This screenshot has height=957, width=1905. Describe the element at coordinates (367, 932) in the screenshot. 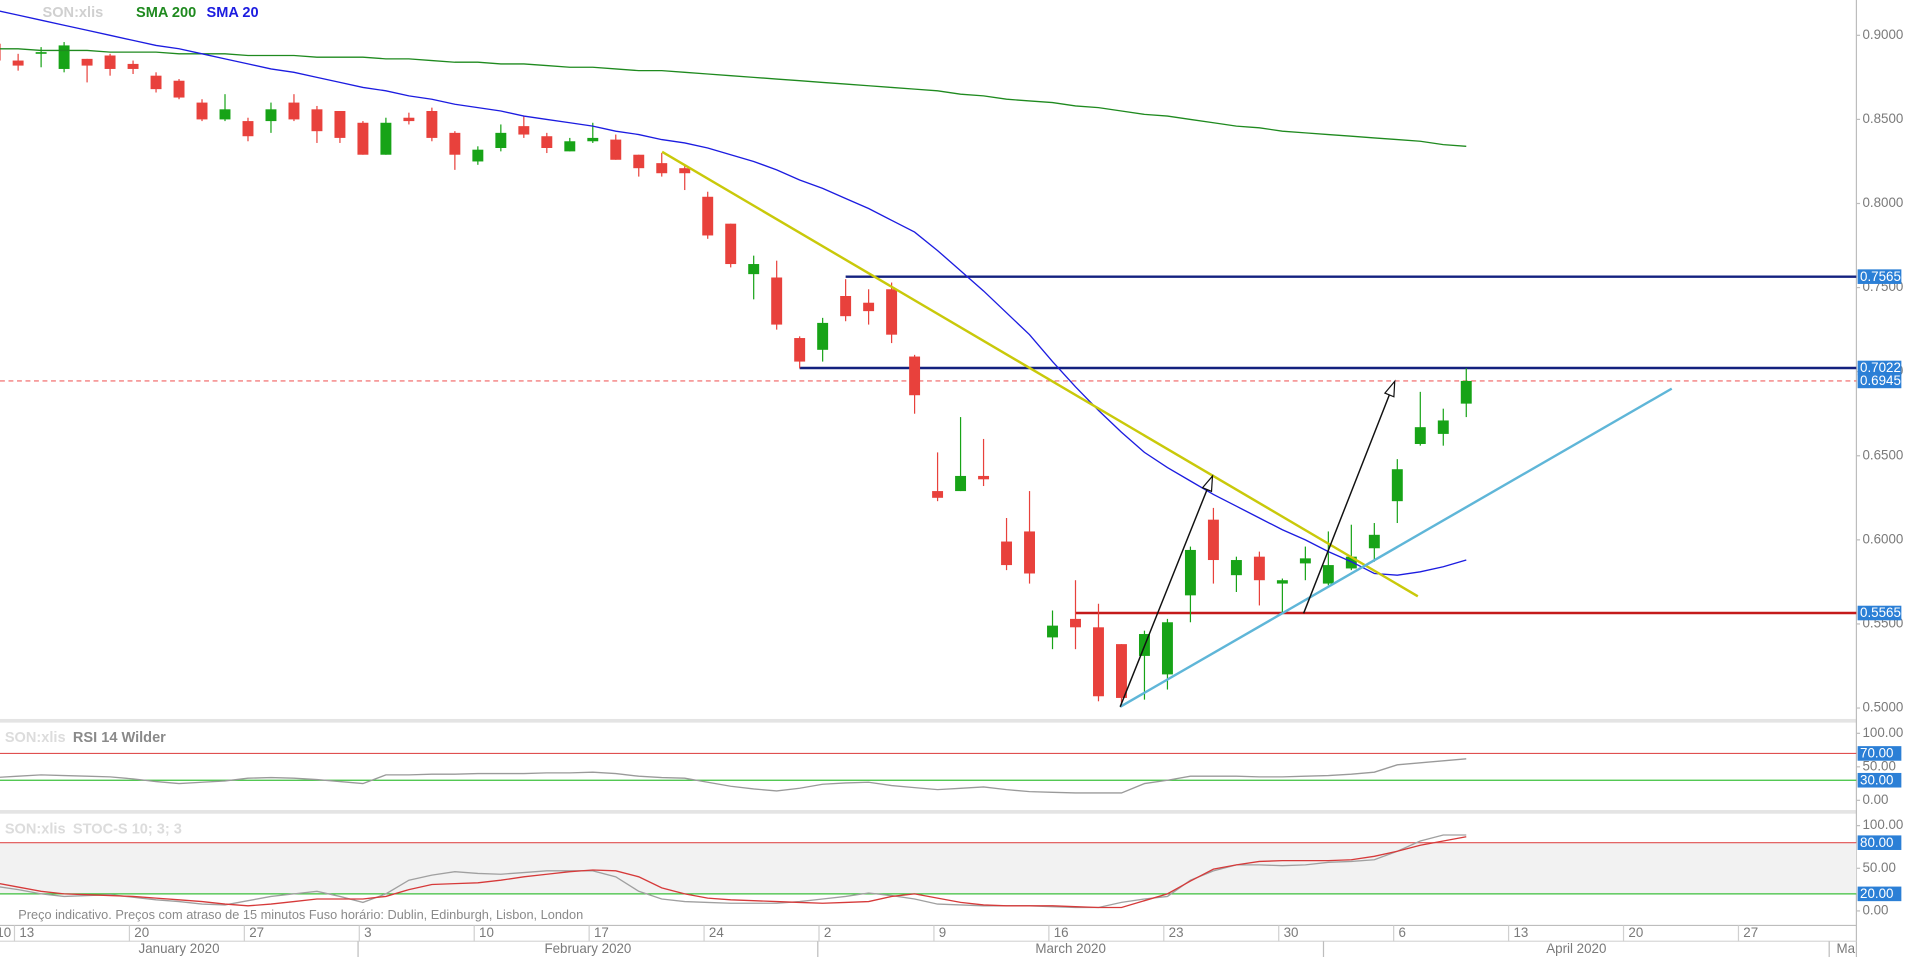

I see `x-tick-label: 3` at that location.